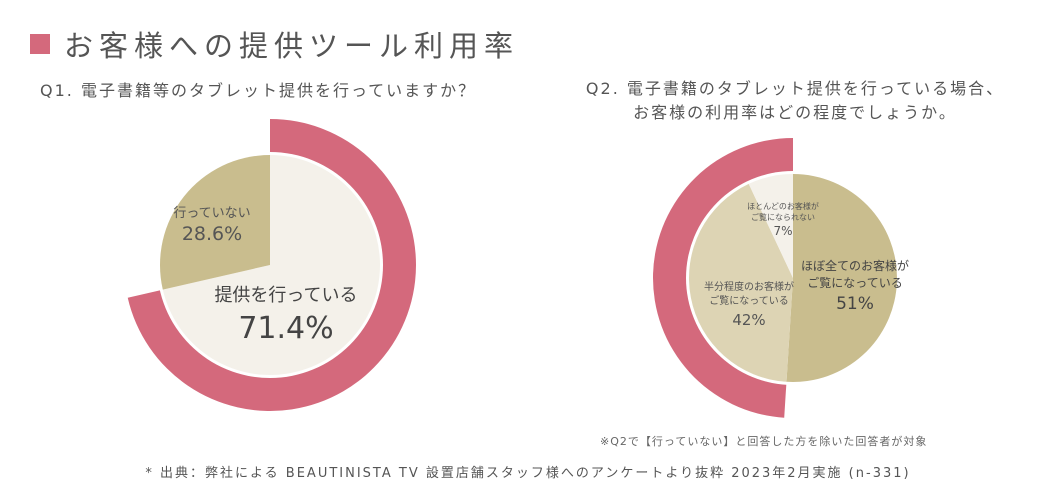  Describe the element at coordinates (285, 328) in the screenshot. I see `pie1-value-provided: 71.4%` at that location.